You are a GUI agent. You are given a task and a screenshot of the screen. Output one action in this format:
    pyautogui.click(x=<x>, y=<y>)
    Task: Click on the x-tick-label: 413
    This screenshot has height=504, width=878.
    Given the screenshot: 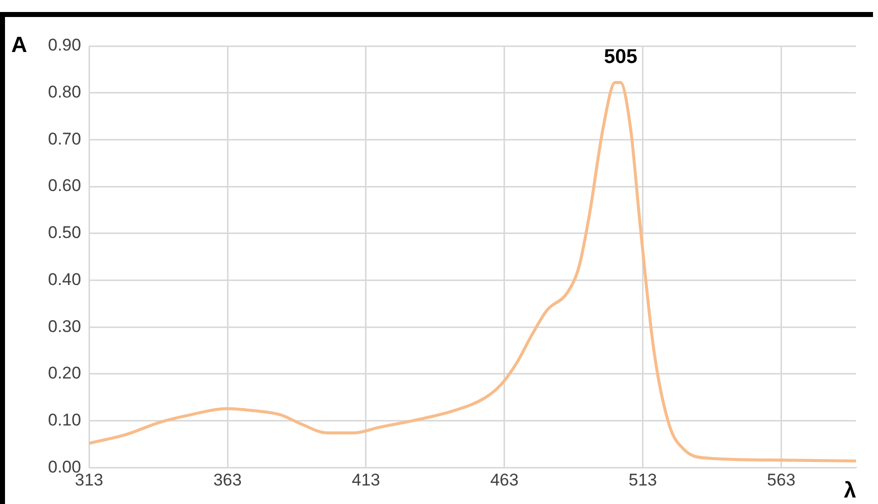 What is the action you would take?
    pyautogui.click(x=366, y=480)
    